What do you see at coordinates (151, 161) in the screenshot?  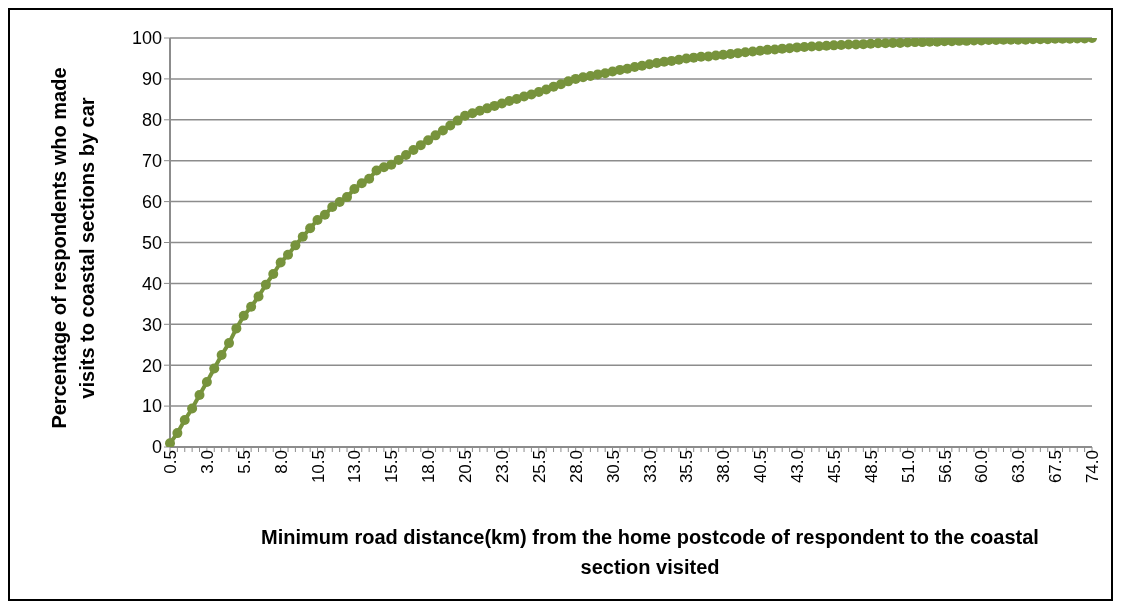 I see `y-tick-label: 70` at bounding box center [151, 161].